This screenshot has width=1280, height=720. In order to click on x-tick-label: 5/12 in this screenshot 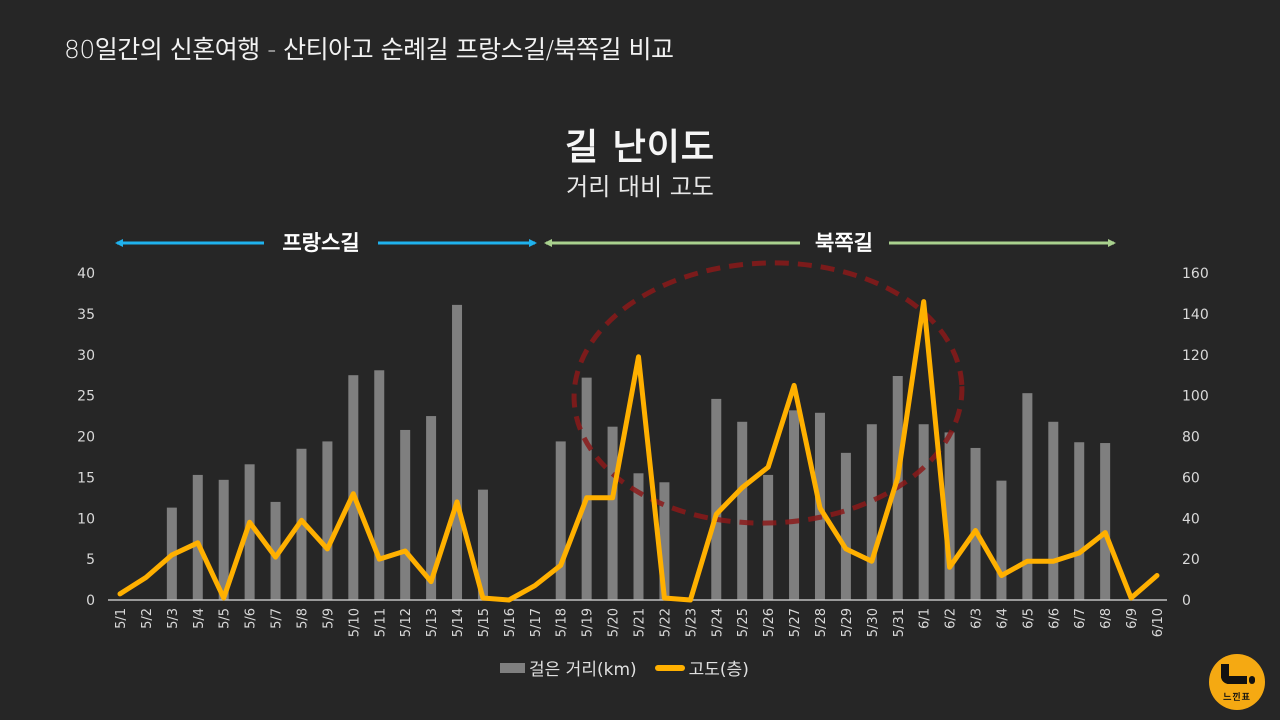, I will do `click(406, 622)`.